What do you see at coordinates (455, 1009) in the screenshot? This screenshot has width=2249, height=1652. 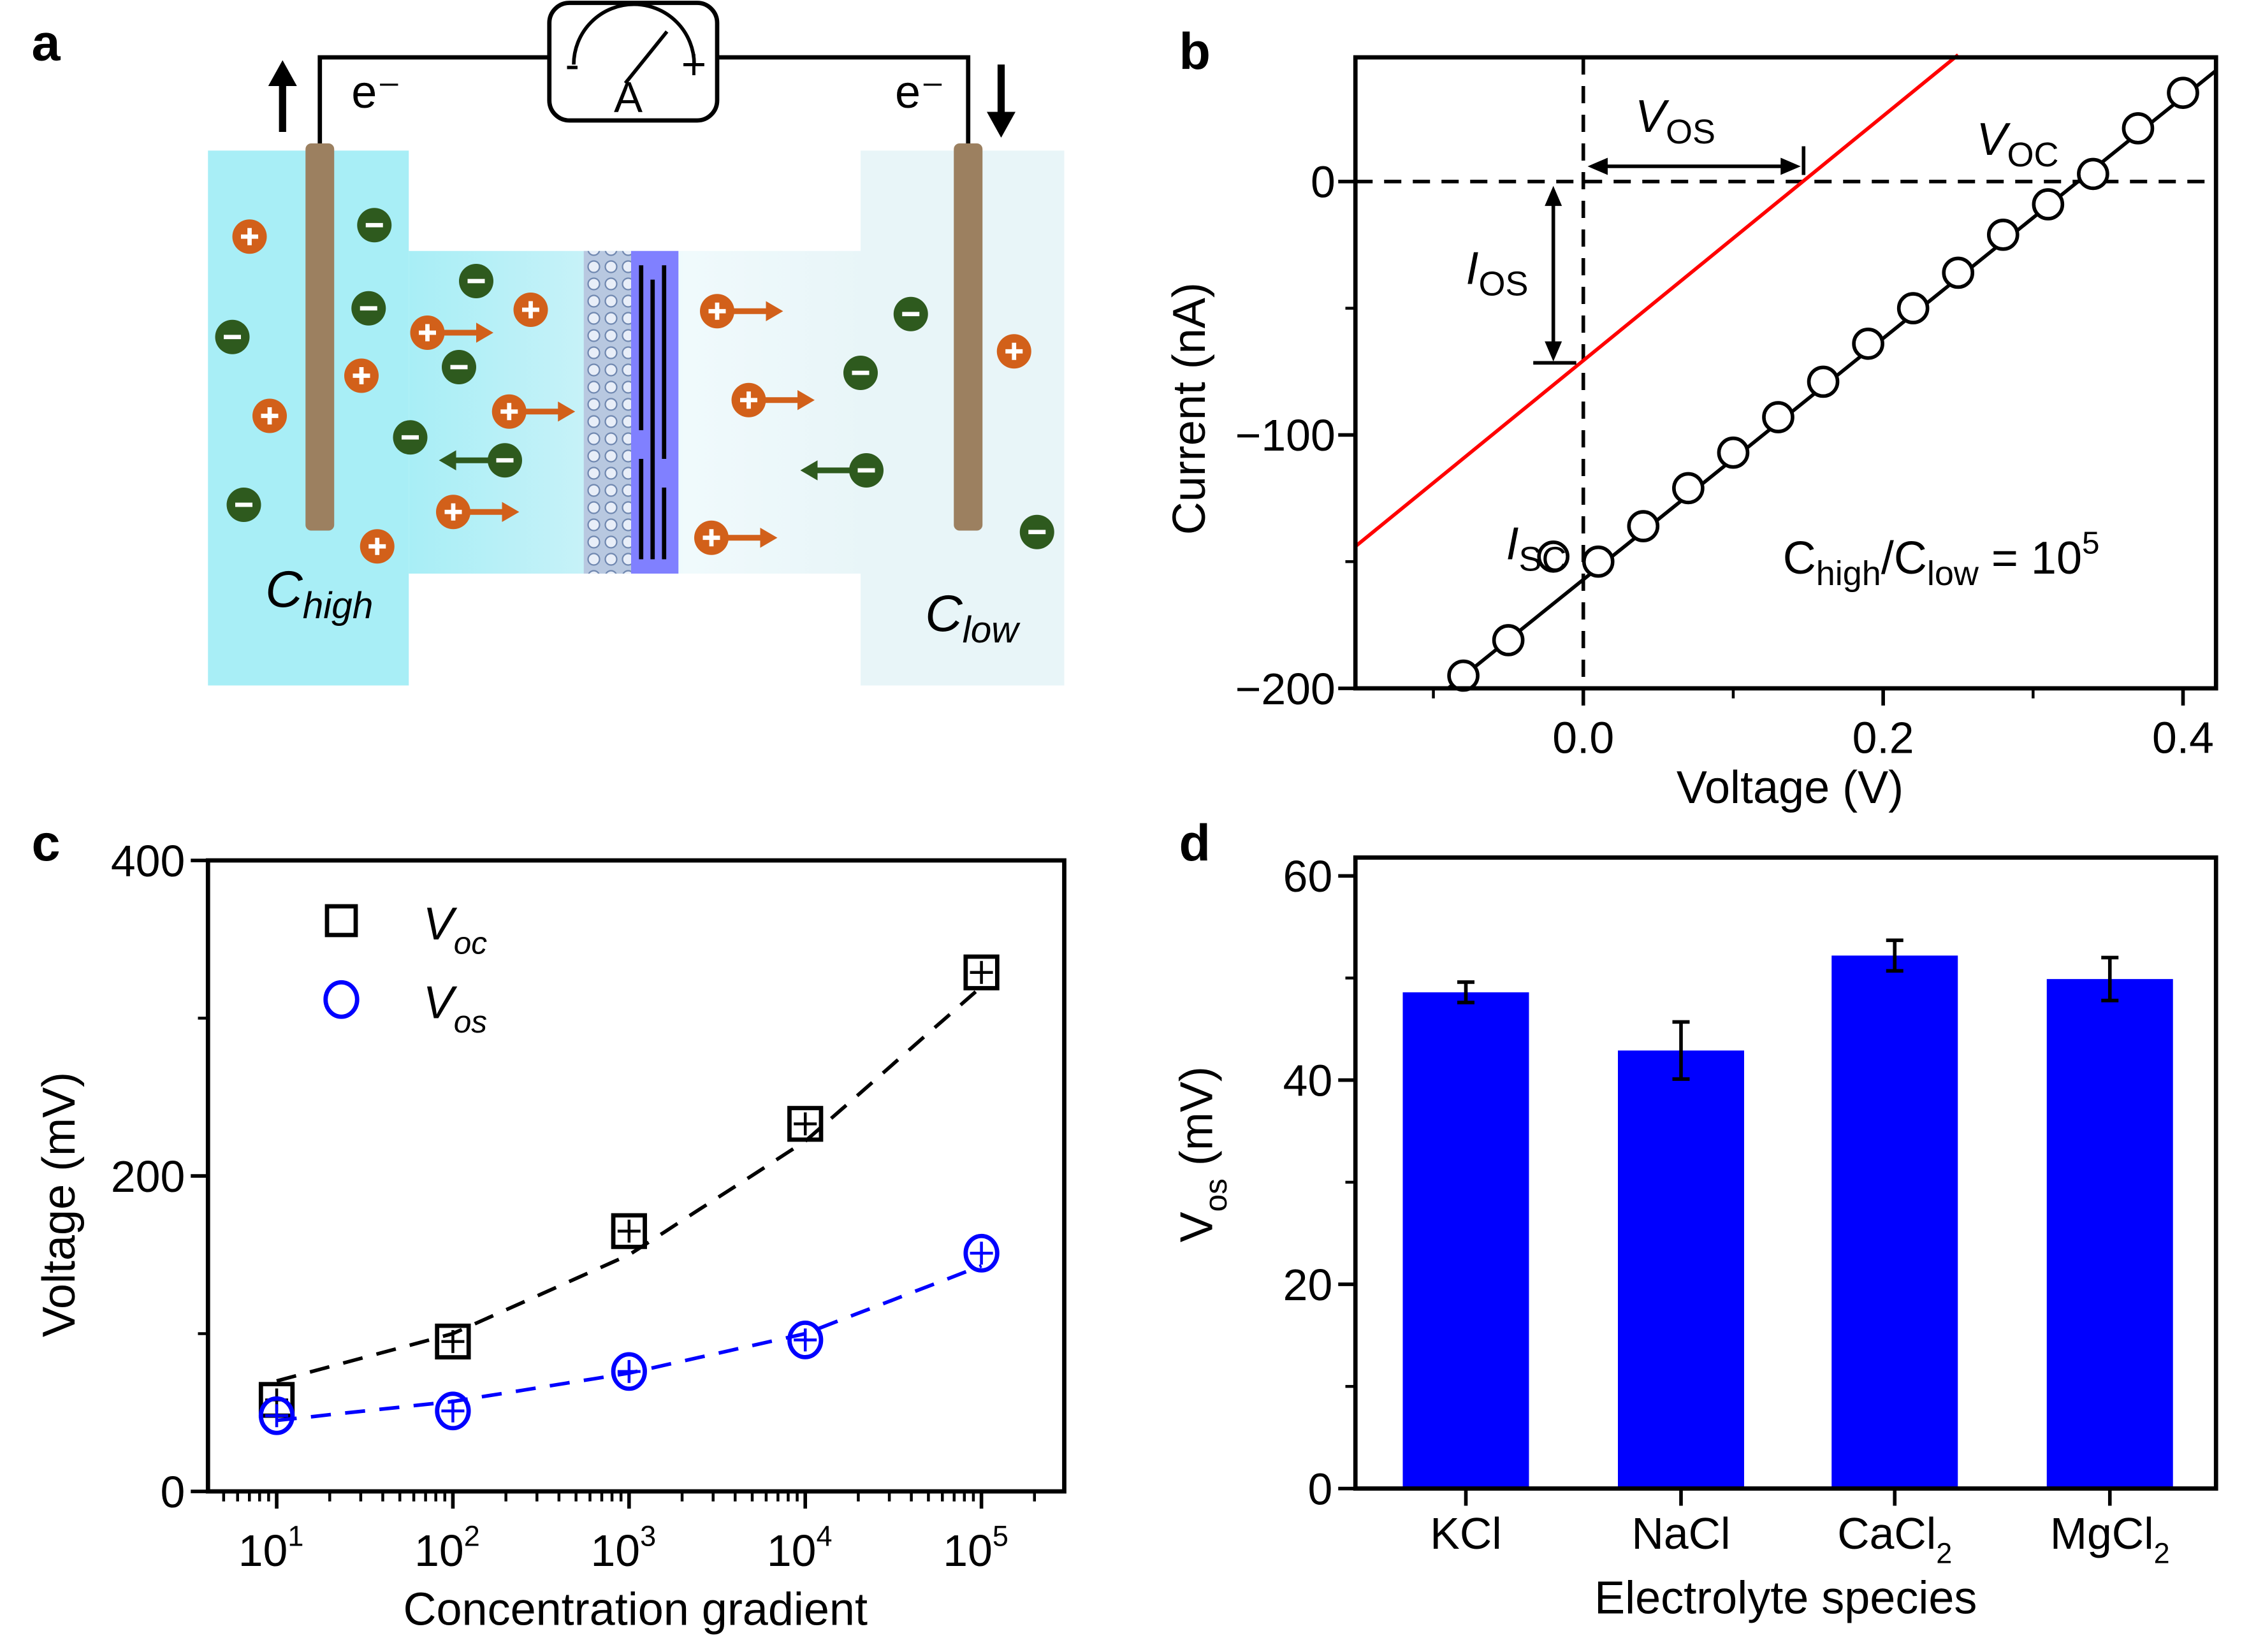 I see `legend-vos: Vos` at bounding box center [455, 1009].